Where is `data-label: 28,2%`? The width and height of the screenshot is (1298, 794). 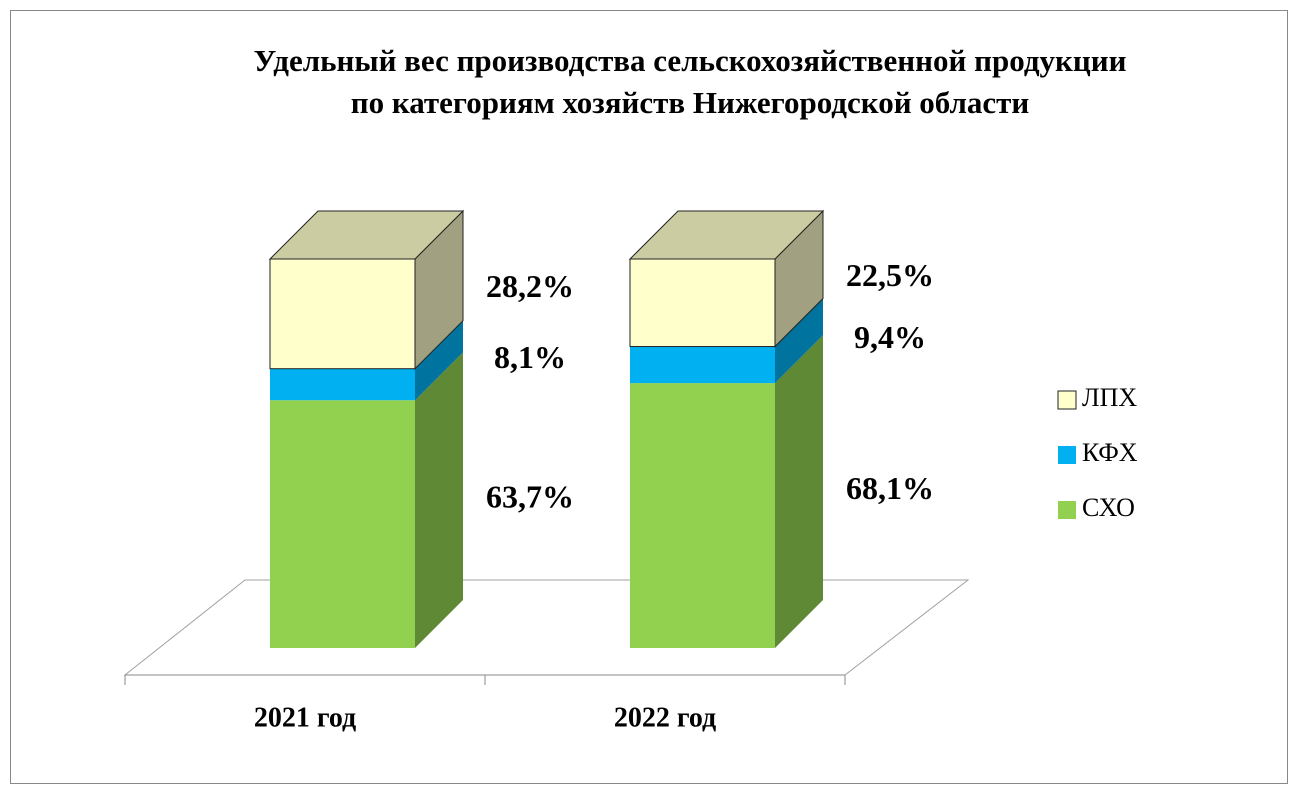 data-label: 28,2% is located at coordinates (530, 286).